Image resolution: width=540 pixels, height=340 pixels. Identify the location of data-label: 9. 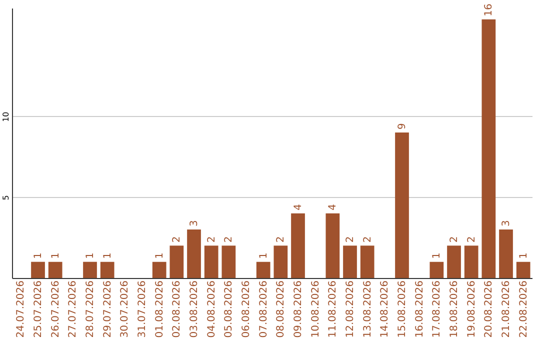
(402, 126).